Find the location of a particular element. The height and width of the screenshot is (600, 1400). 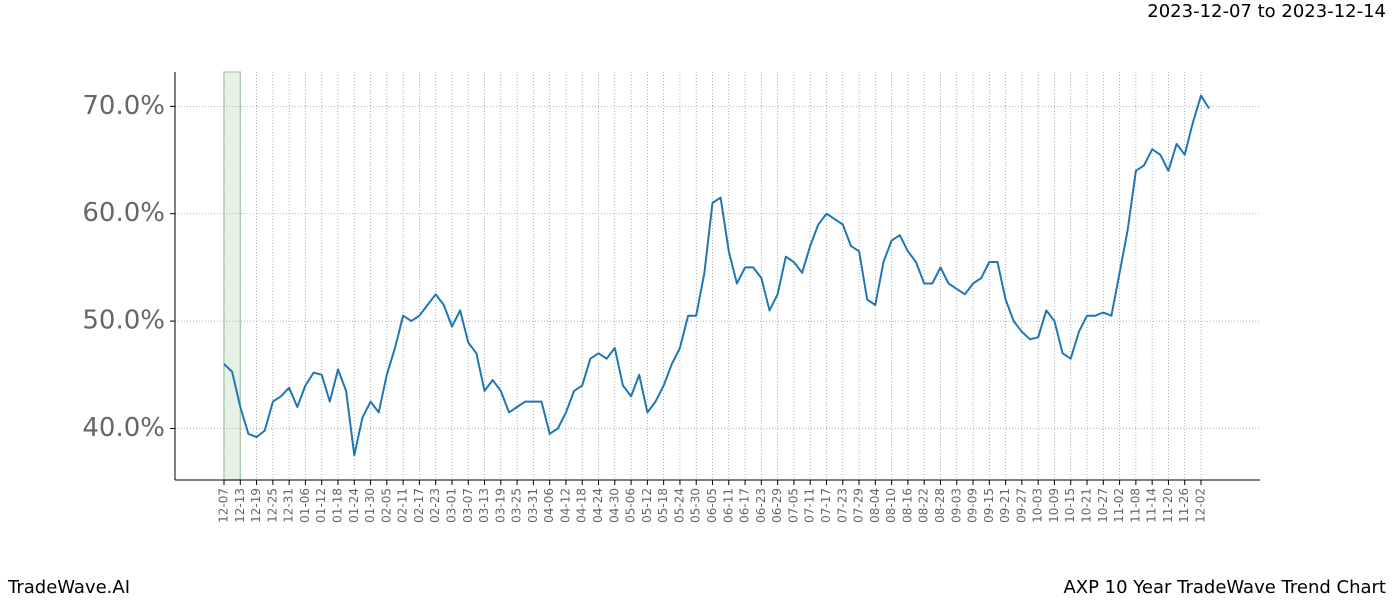

x-tick-label: 12-13 is located at coordinates (240, 505).